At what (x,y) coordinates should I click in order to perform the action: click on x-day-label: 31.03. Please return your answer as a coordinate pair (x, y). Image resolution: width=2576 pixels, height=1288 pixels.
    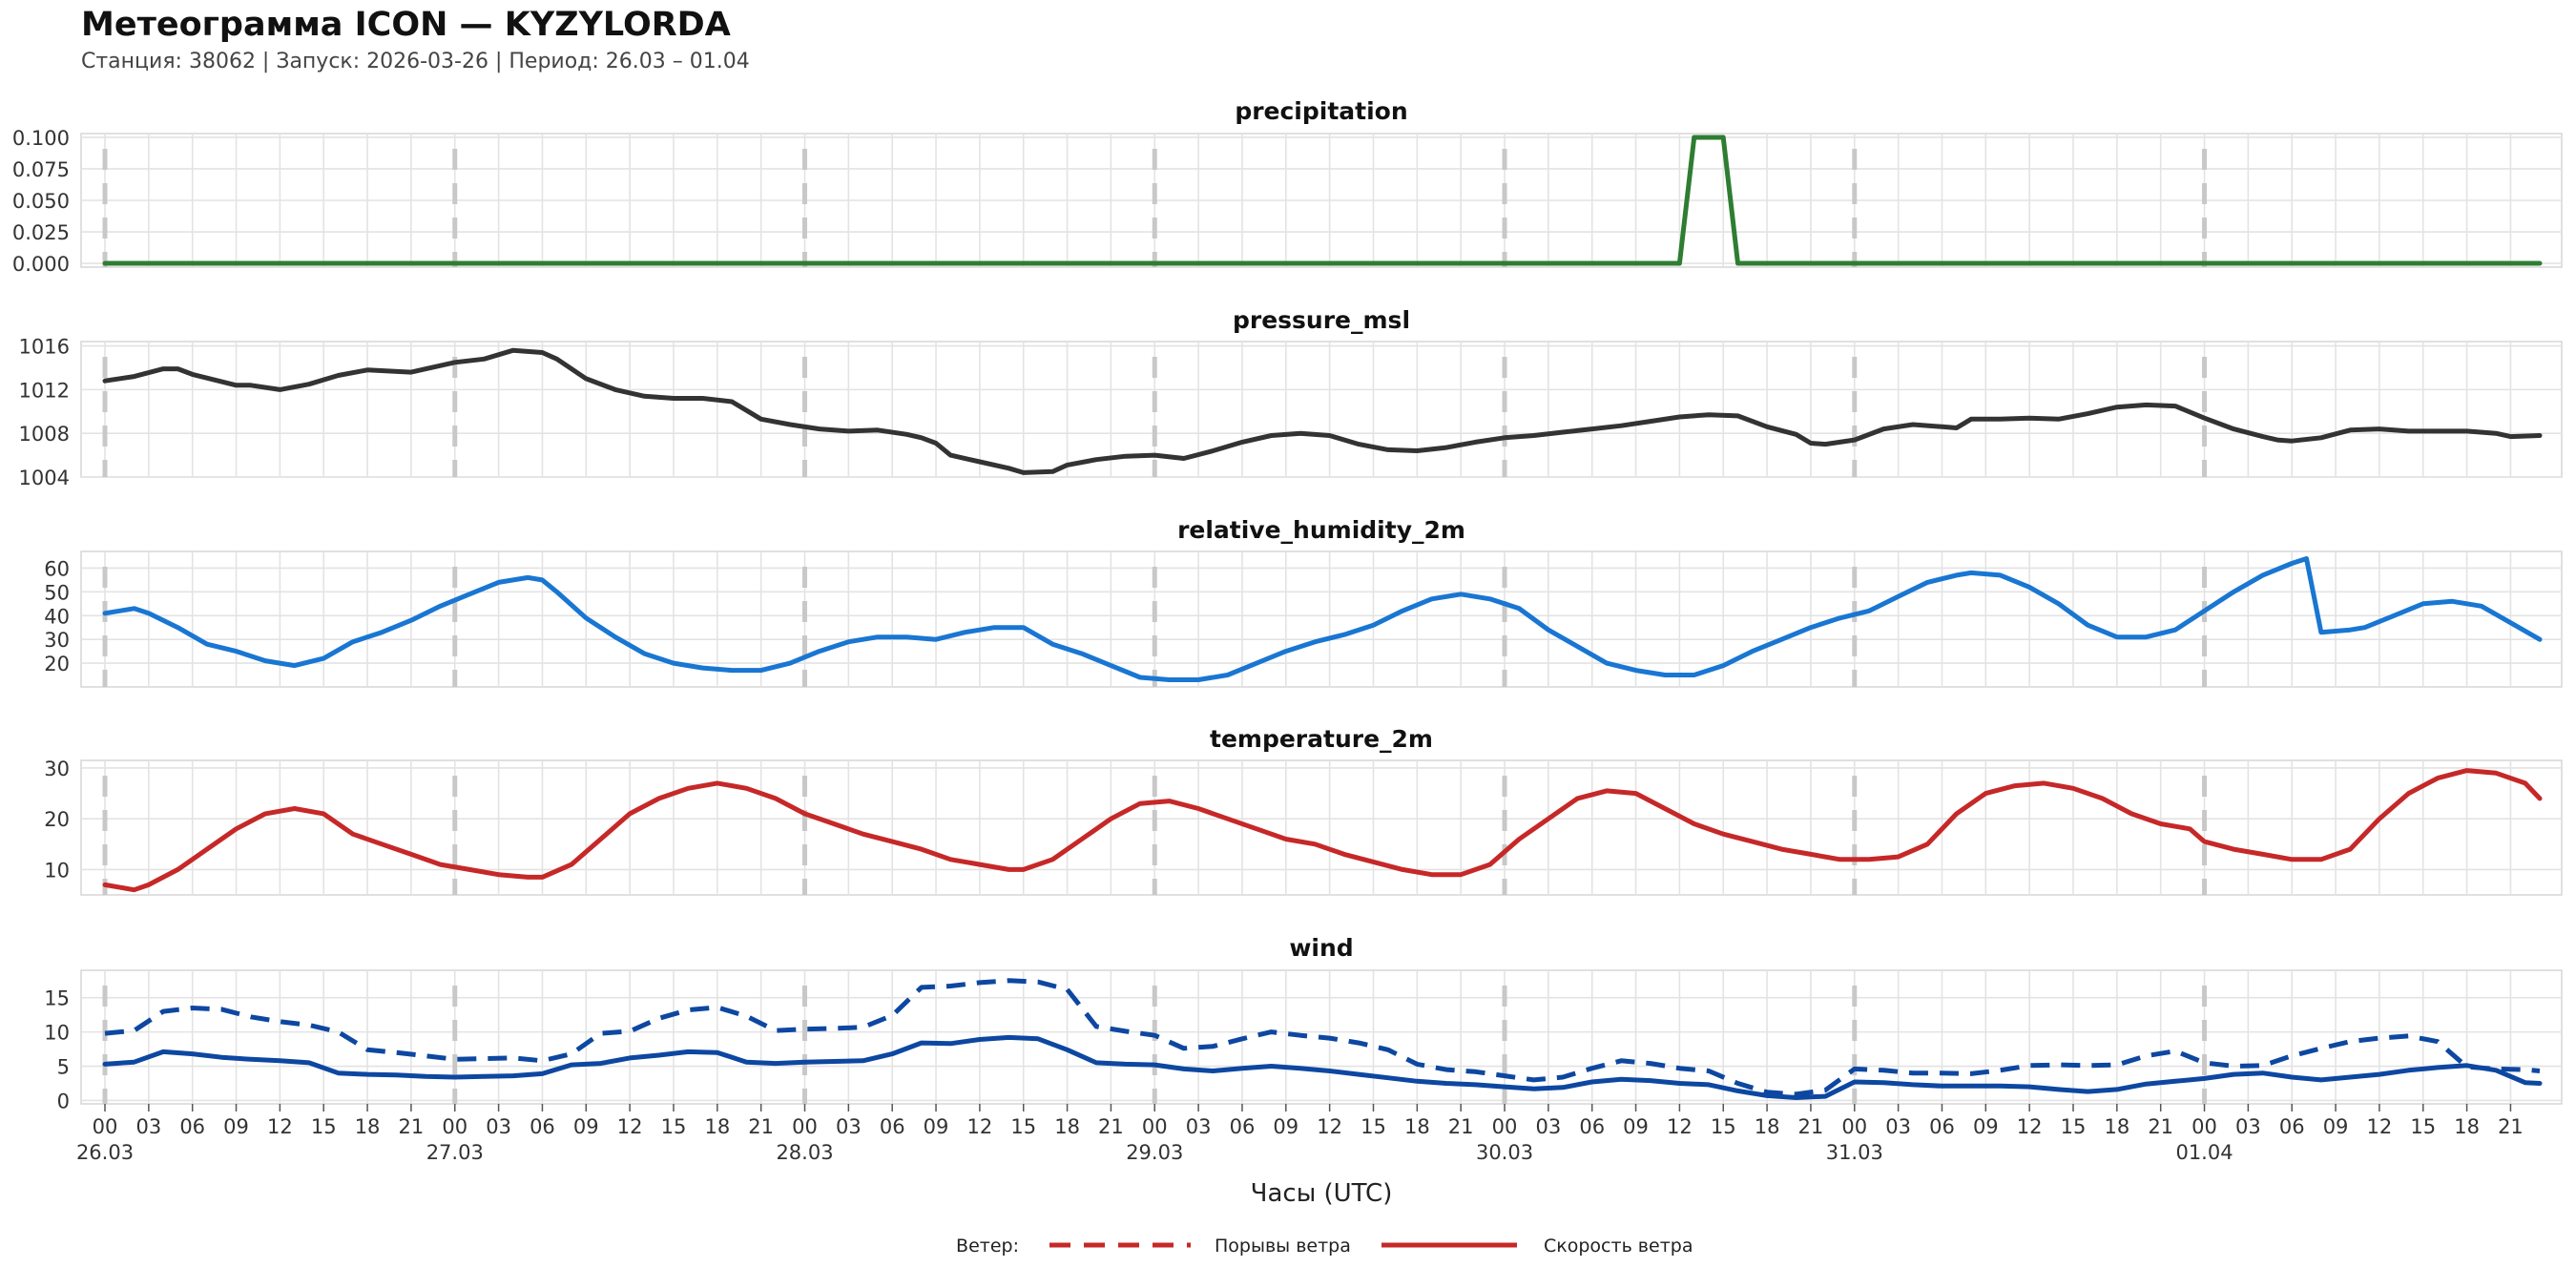
    Looking at the image, I should click on (1854, 1152).